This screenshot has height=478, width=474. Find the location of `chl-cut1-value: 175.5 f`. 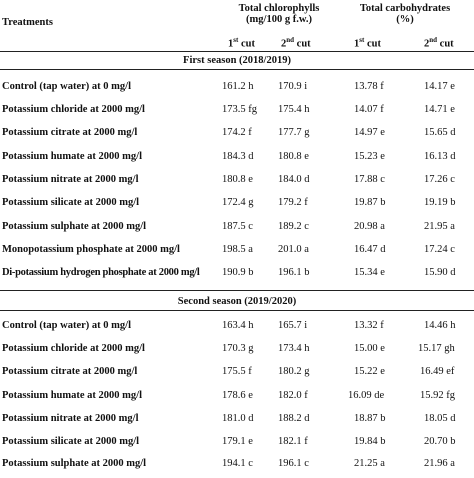

chl-cut1-value: 175.5 f is located at coordinates (237, 371).